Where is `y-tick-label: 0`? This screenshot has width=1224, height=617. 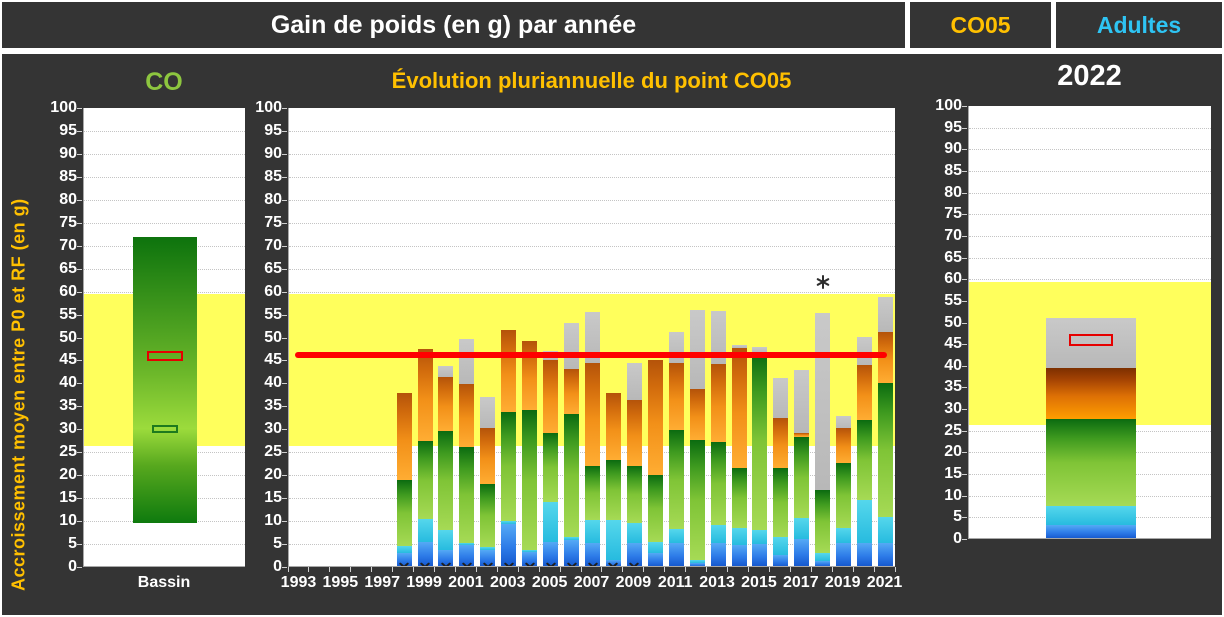 y-tick-label: 0 is located at coordinates (277, 566).